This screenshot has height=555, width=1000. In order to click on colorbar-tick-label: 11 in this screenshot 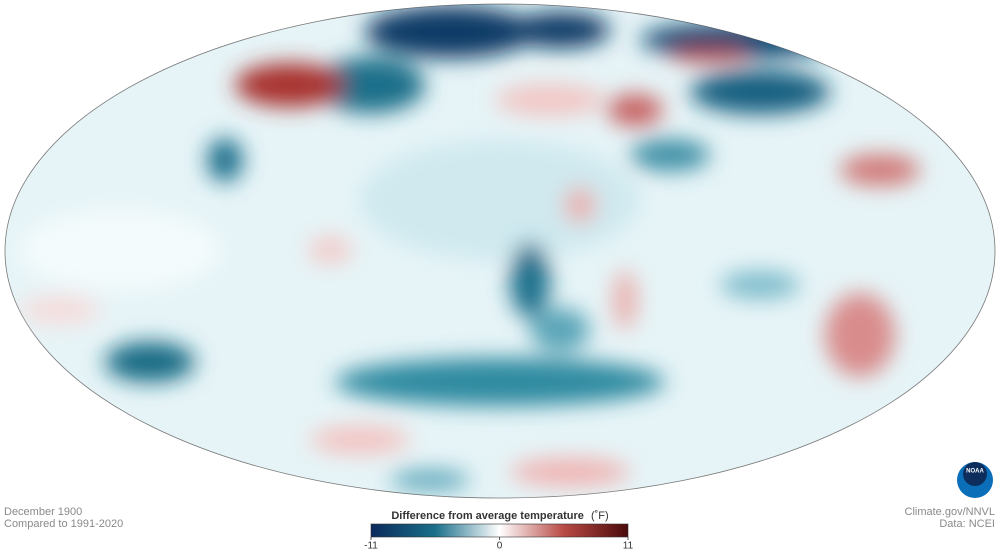, I will do `click(628, 546)`.